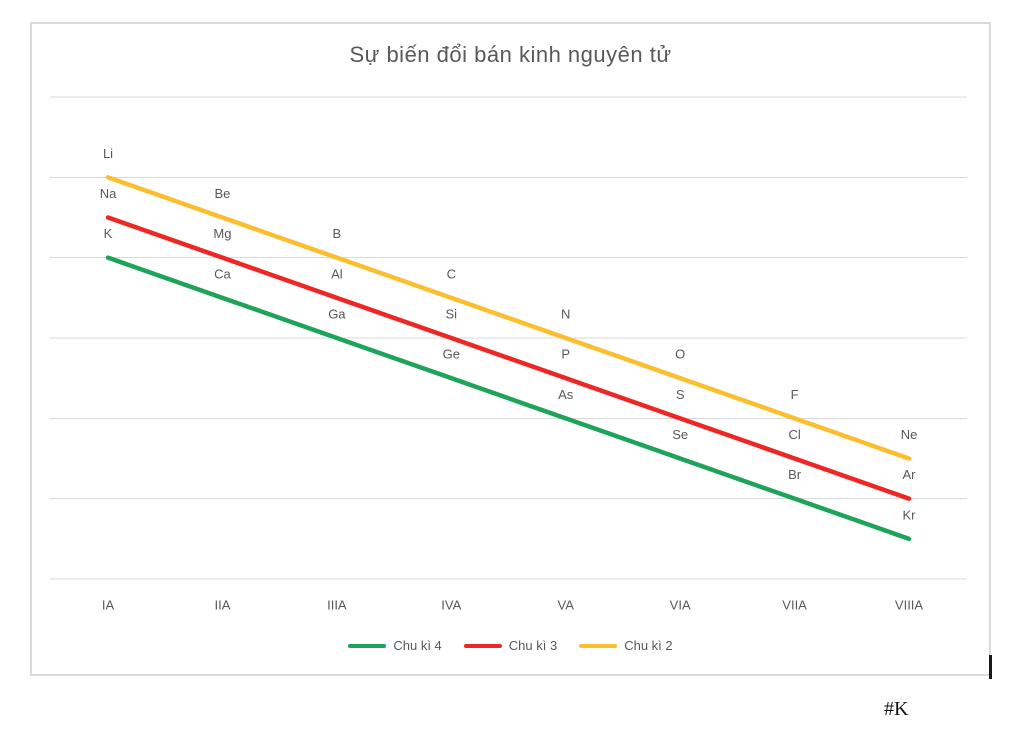 Image resolution: width=1024 pixels, height=742 pixels. I want to click on legend-label-chu-k-3: Chu kì 3, so click(533, 645).